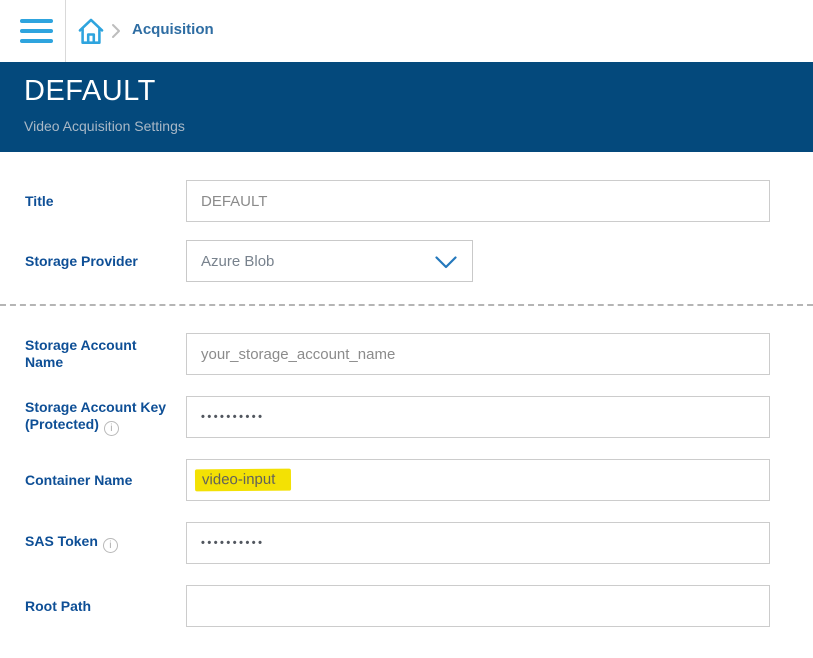 Image resolution: width=813 pixels, height=658 pixels. Describe the element at coordinates (243, 480) in the screenshot. I see `highlighted-value: video-input` at that location.